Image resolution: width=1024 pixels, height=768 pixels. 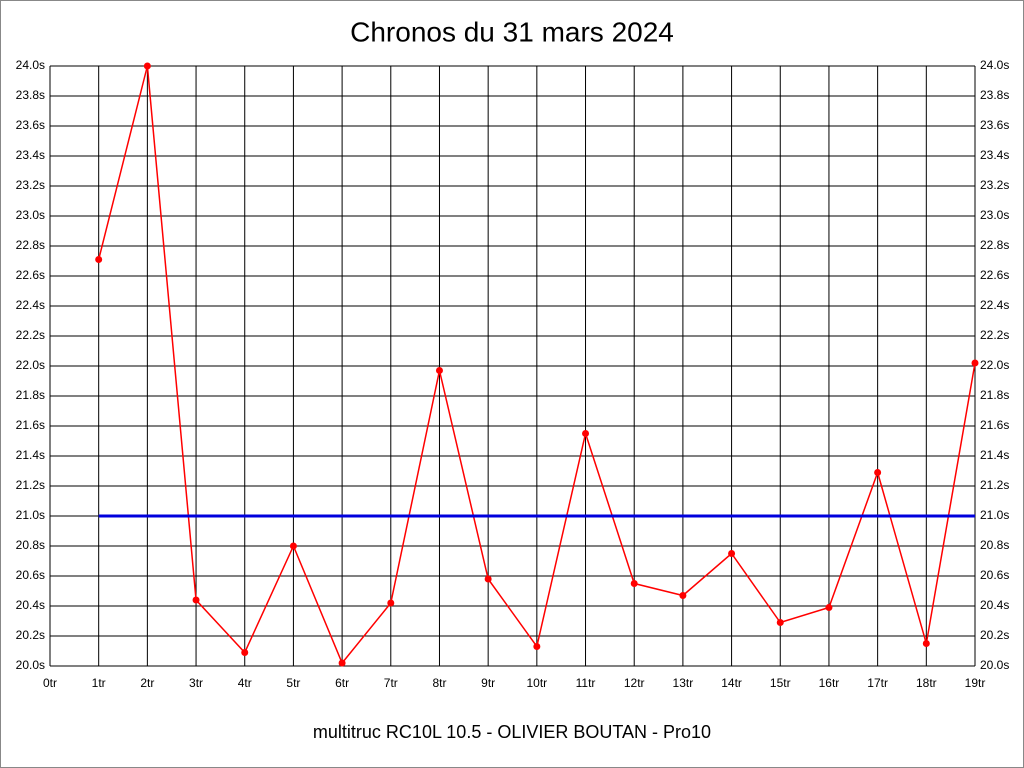 What do you see at coordinates (30, 305) in the screenshot?
I see `y-tick-label: 22.4s` at bounding box center [30, 305].